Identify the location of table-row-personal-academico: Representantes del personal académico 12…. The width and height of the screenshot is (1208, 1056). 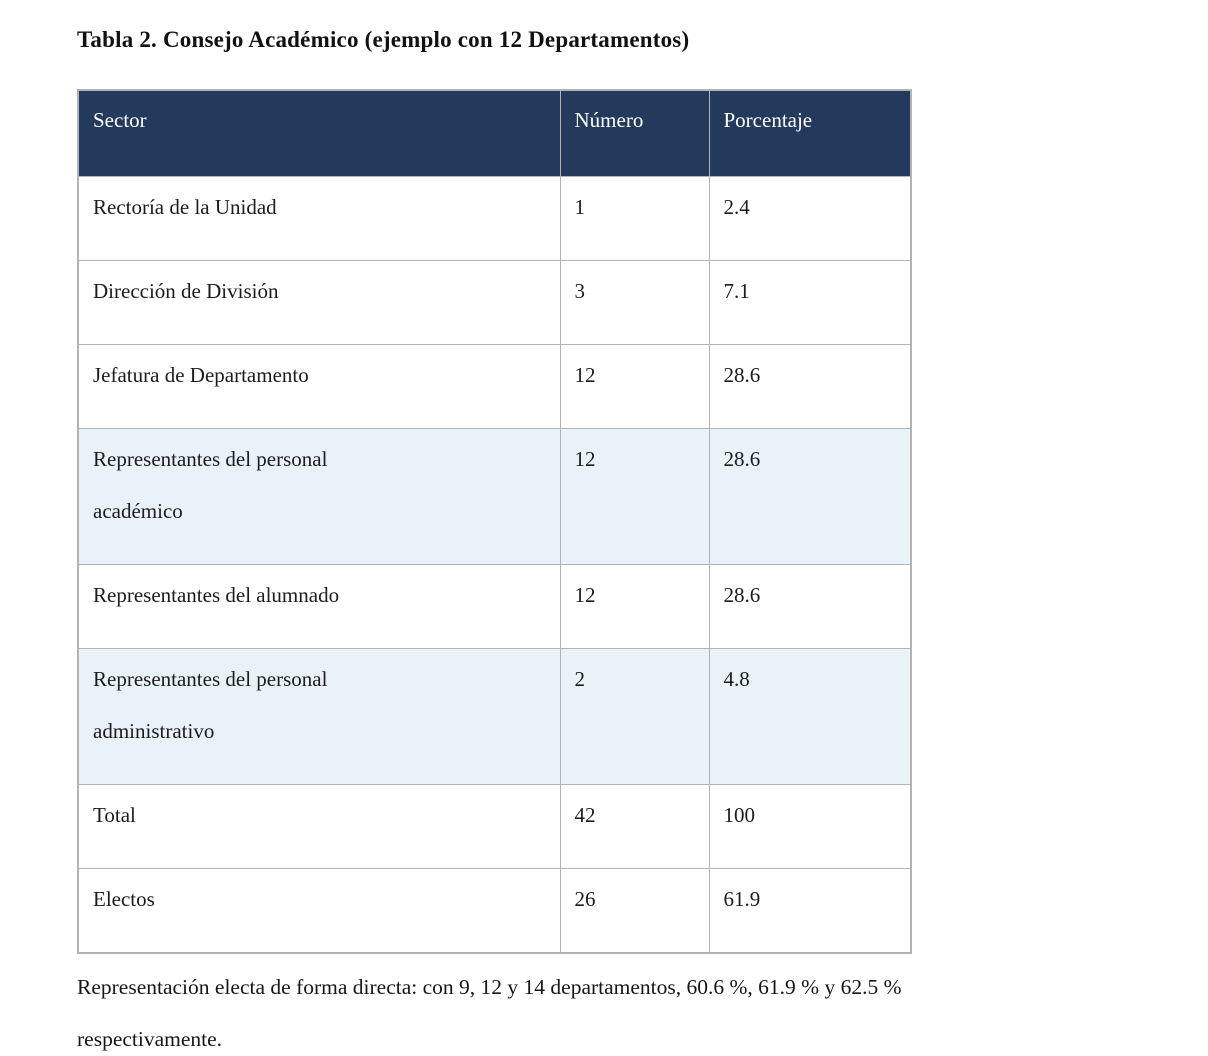
(494, 496).